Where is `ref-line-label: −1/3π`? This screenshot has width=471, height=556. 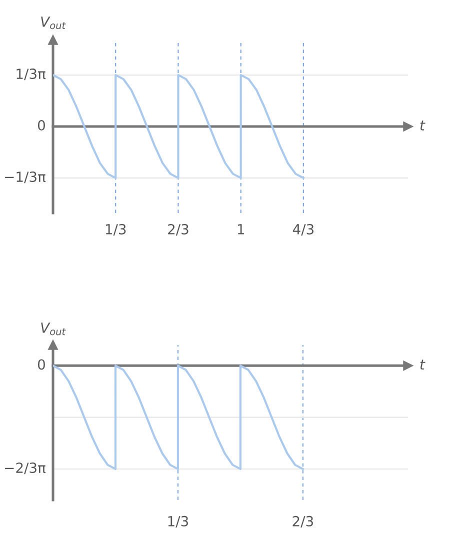 ref-line-label: −1/3π is located at coordinates (25, 178).